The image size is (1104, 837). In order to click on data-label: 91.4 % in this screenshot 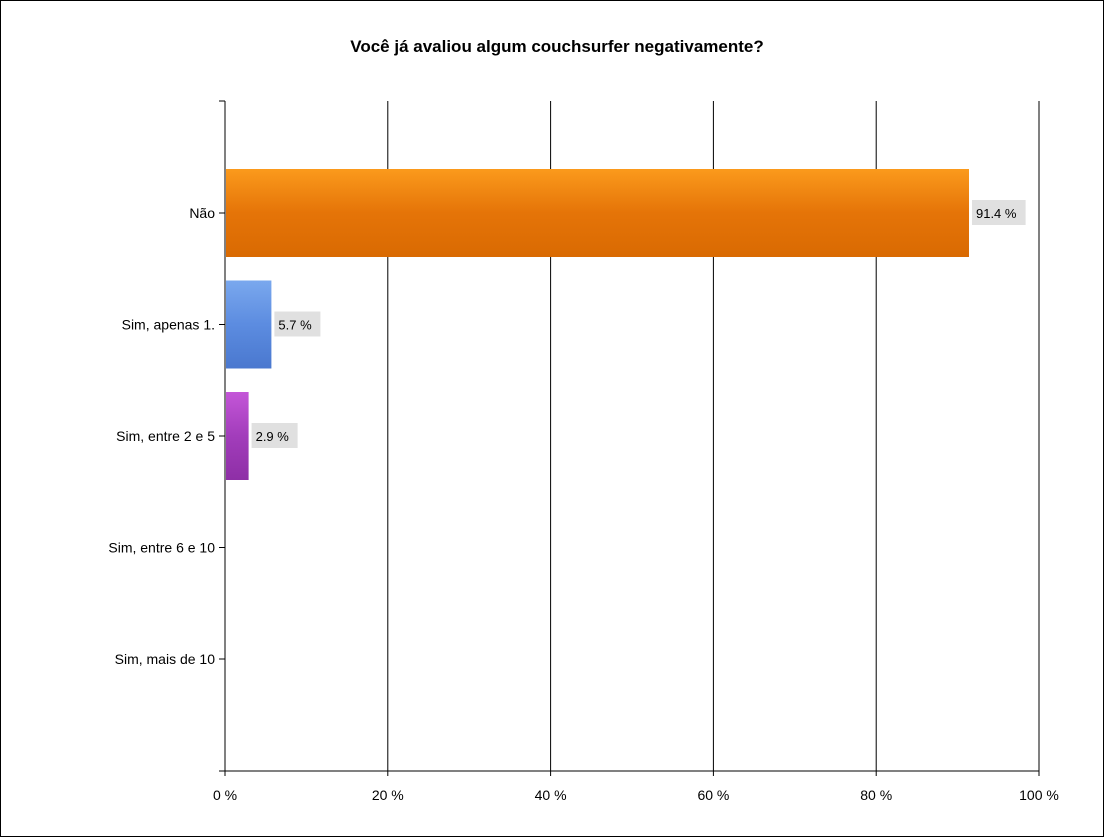, I will do `click(996, 213)`.